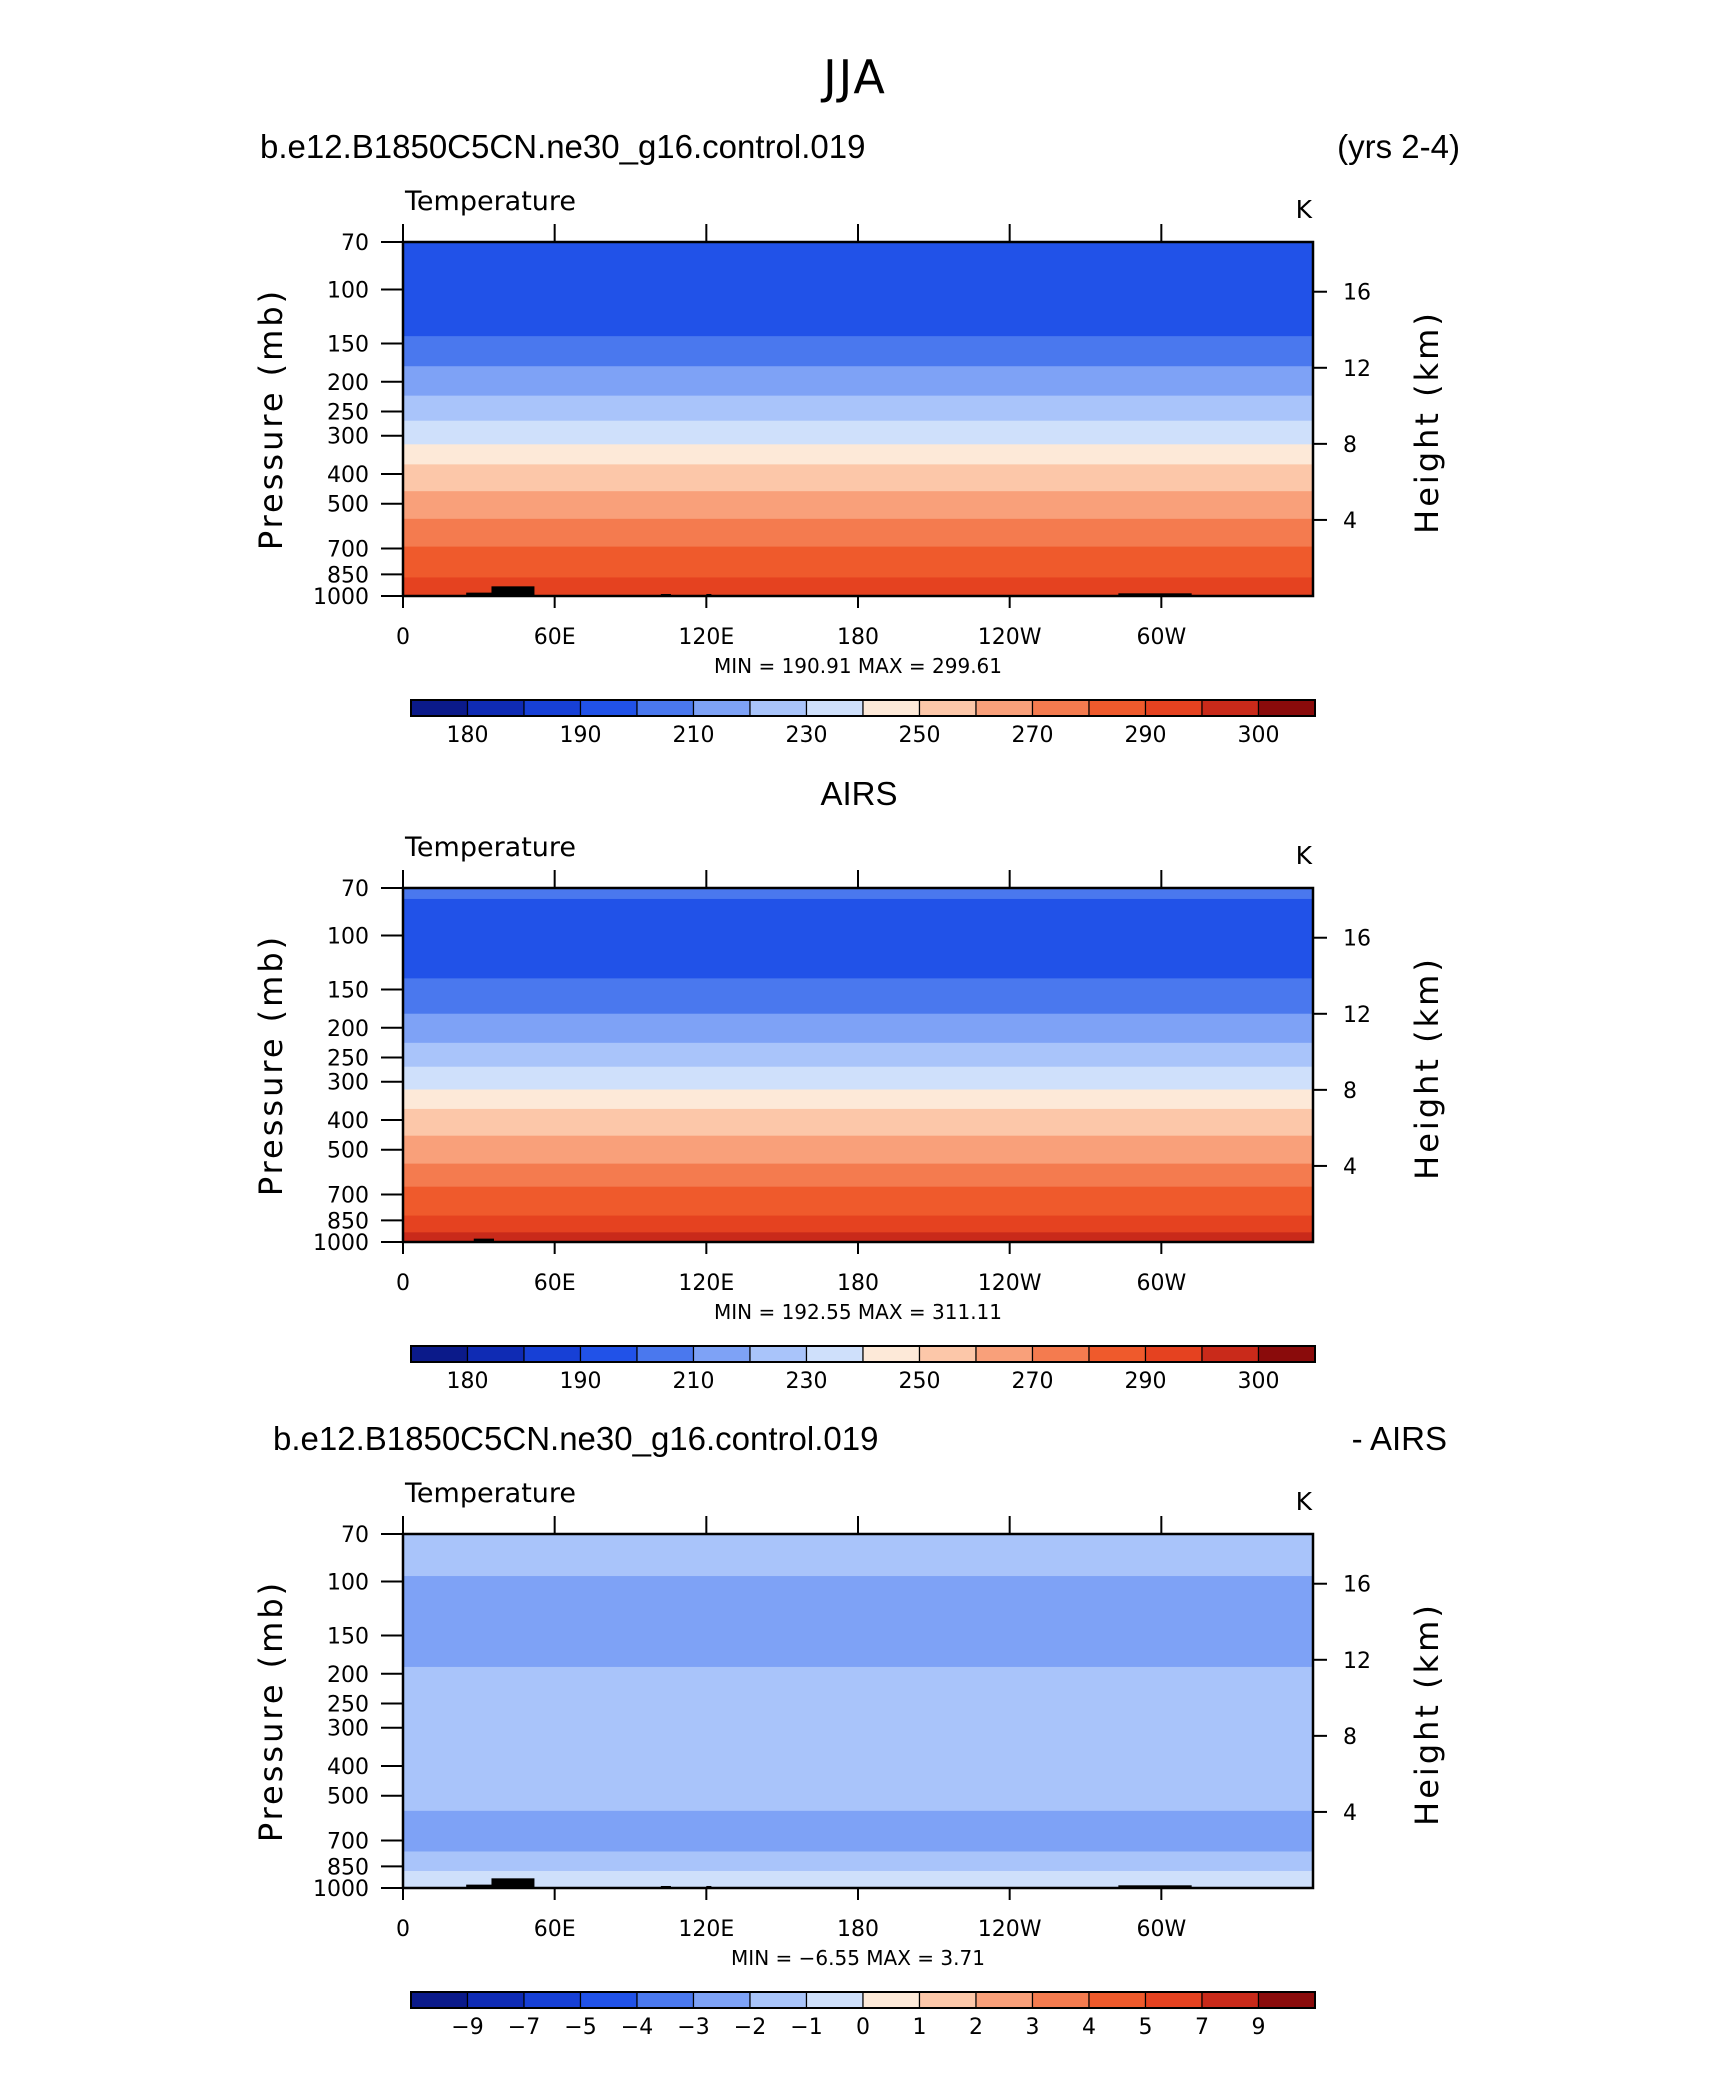  I want to click on colorbar-label: 270, so click(1033, 735).